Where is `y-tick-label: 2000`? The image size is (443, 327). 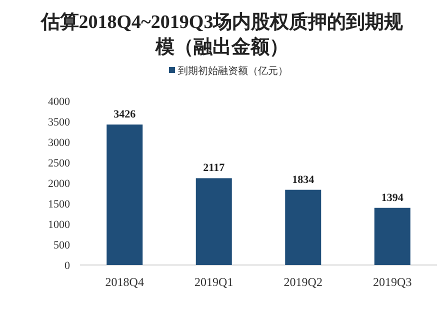 y-tick-label: 2000 is located at coordinates (59, 184).